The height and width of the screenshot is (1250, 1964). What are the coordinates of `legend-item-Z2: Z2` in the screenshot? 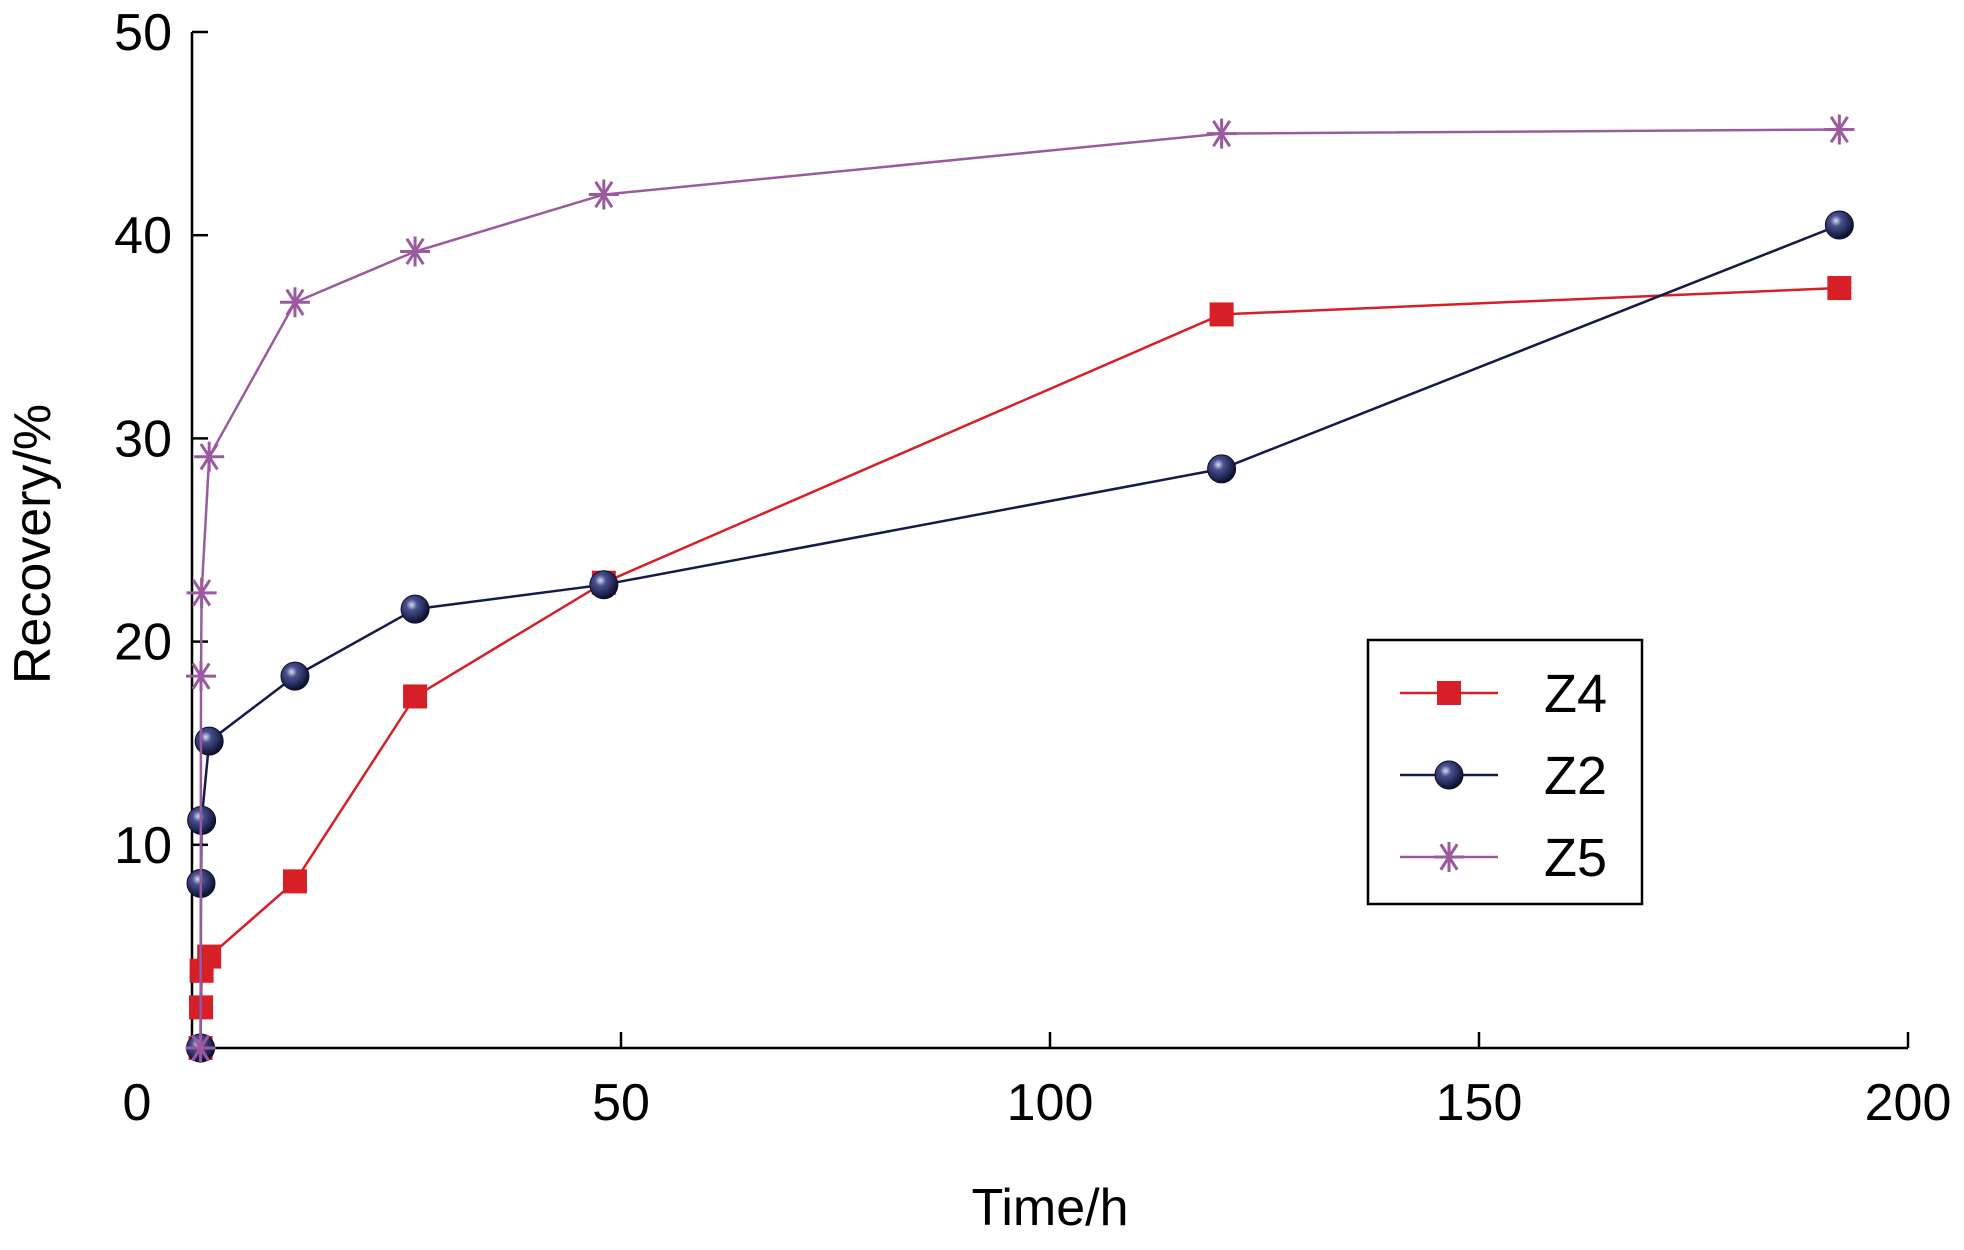 It's located at (1503, 776).